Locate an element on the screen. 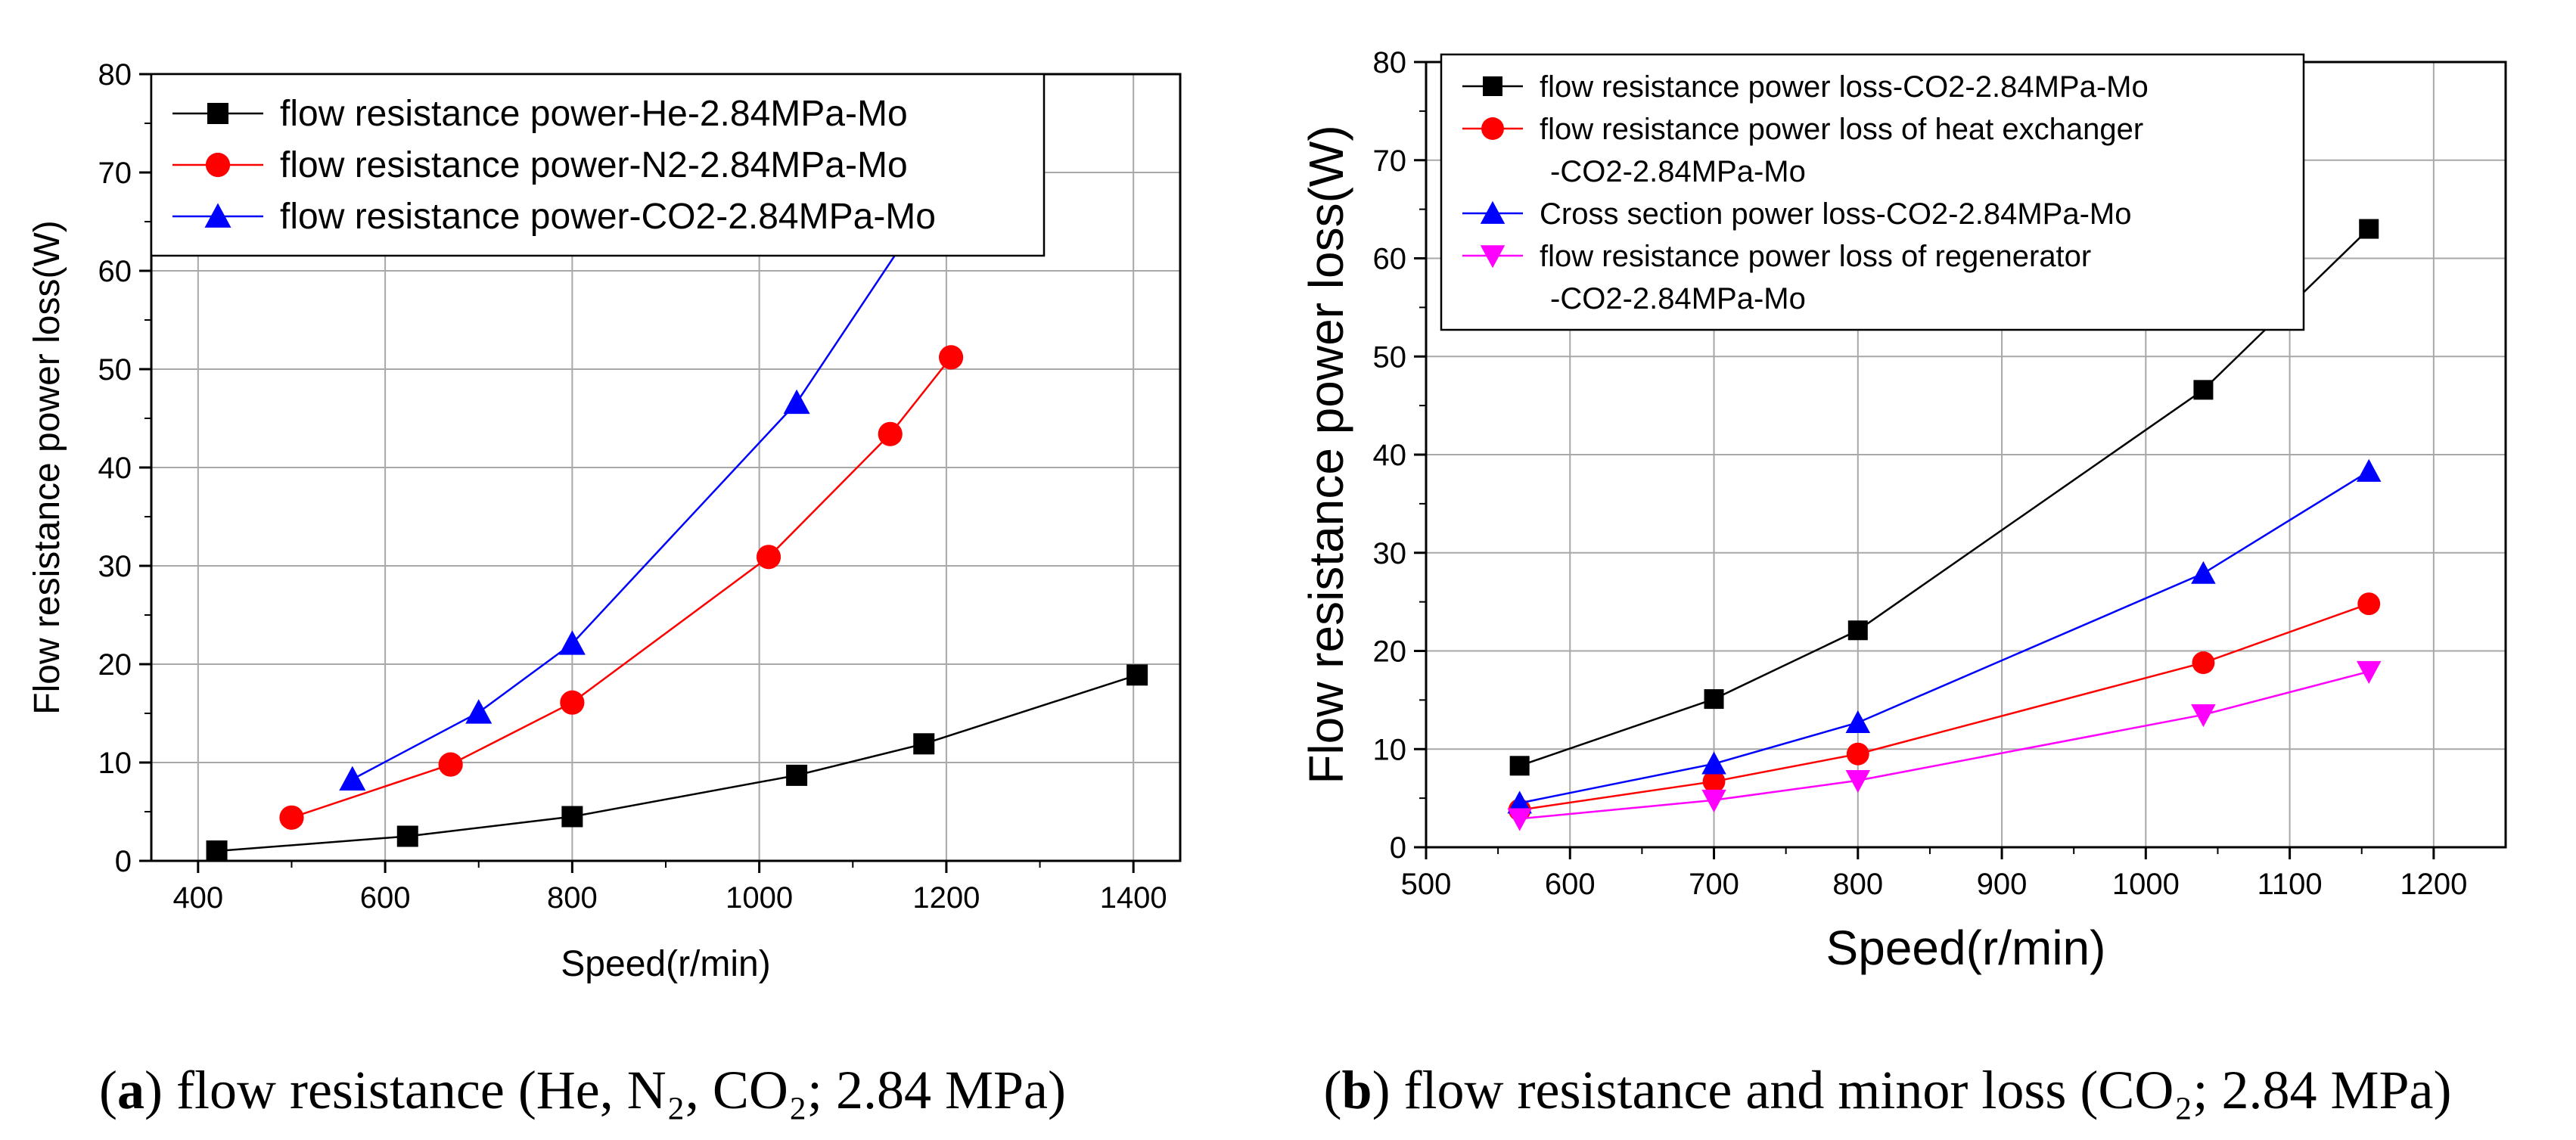 The width and height of the screenshot is (2576, 1140). y-tick-label-a: 60 is located at coordinates (115, 271).